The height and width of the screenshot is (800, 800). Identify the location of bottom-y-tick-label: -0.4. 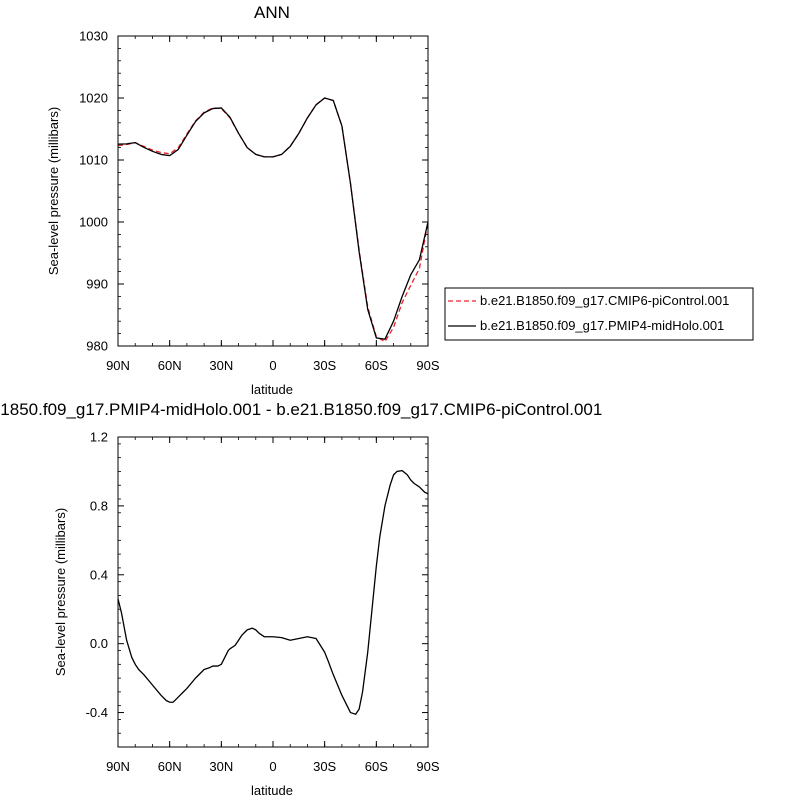
(97, 712).